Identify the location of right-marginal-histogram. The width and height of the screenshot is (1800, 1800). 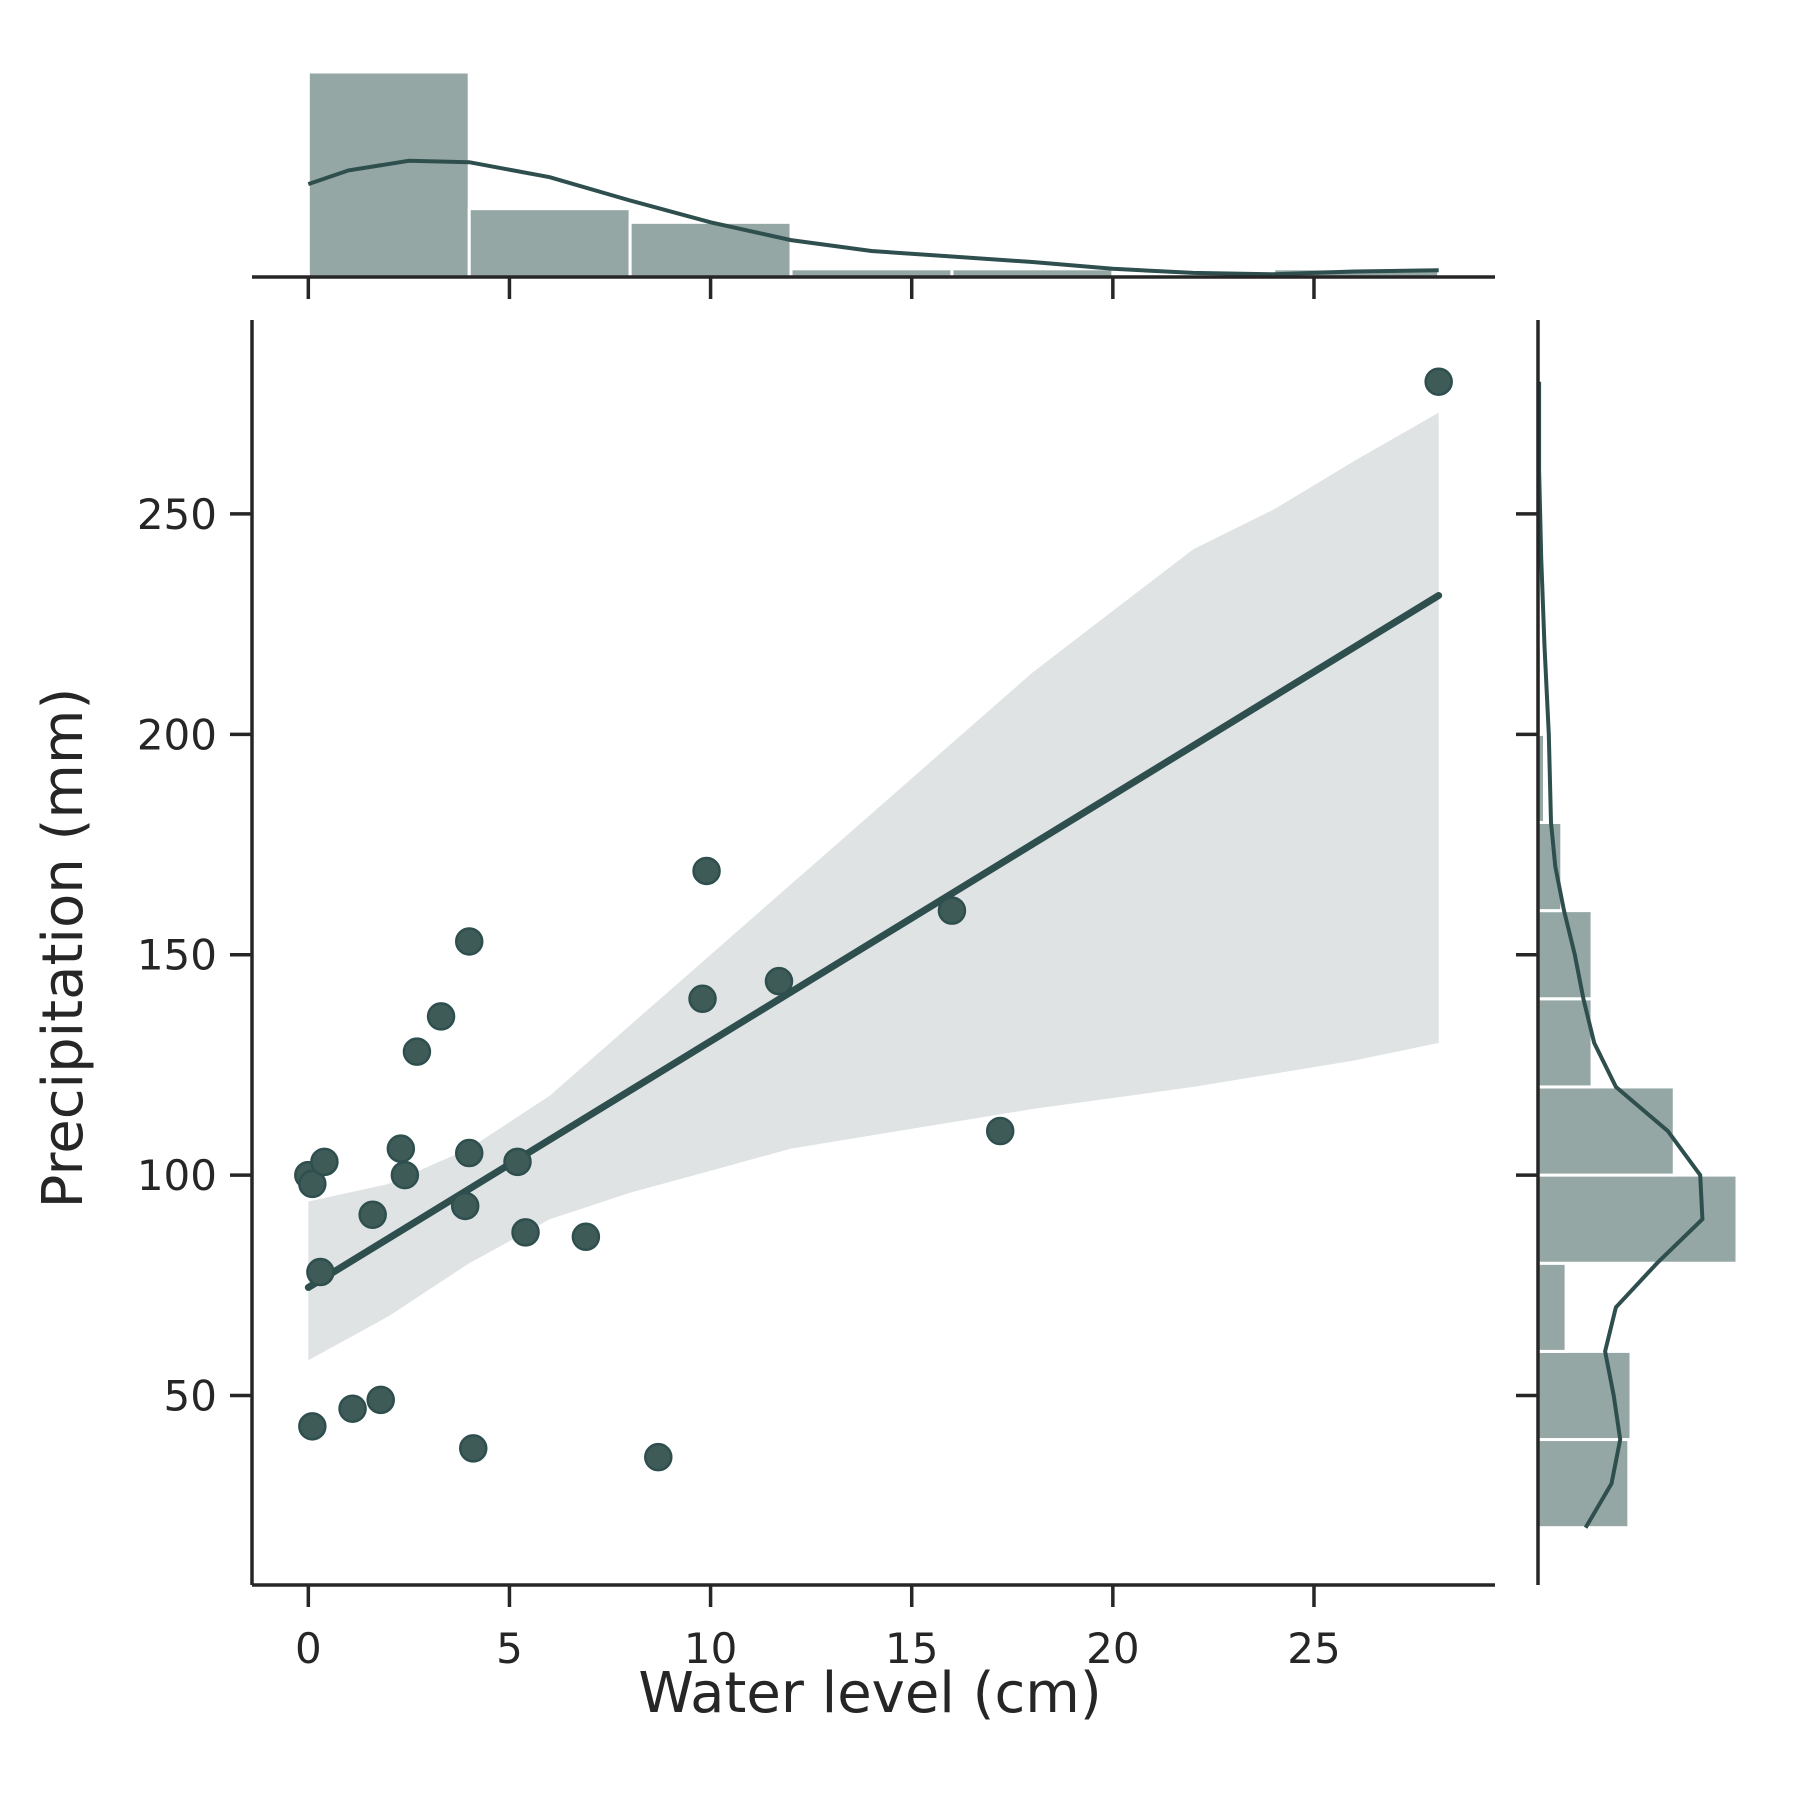
(1627, 952).